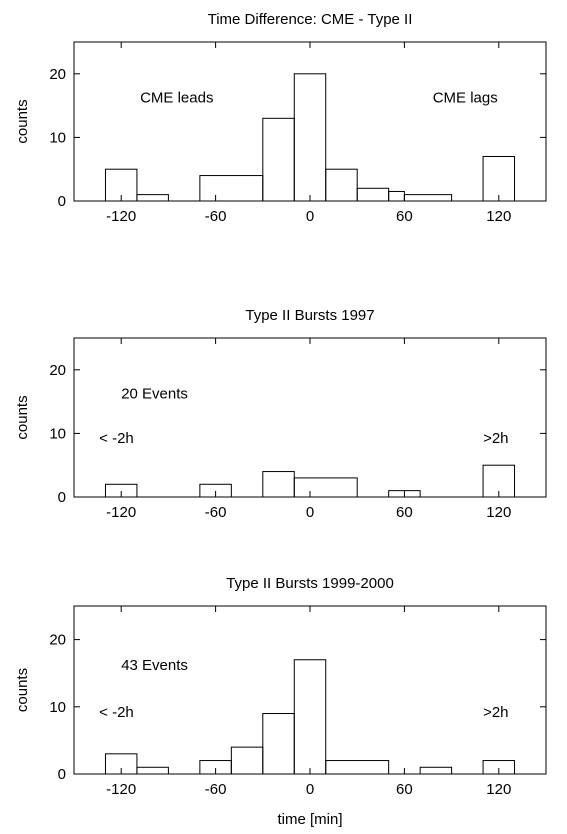 The width and height of the screenshot is (567, 834). I want to click on annotation-label: 43 Events, so click(154, 665).